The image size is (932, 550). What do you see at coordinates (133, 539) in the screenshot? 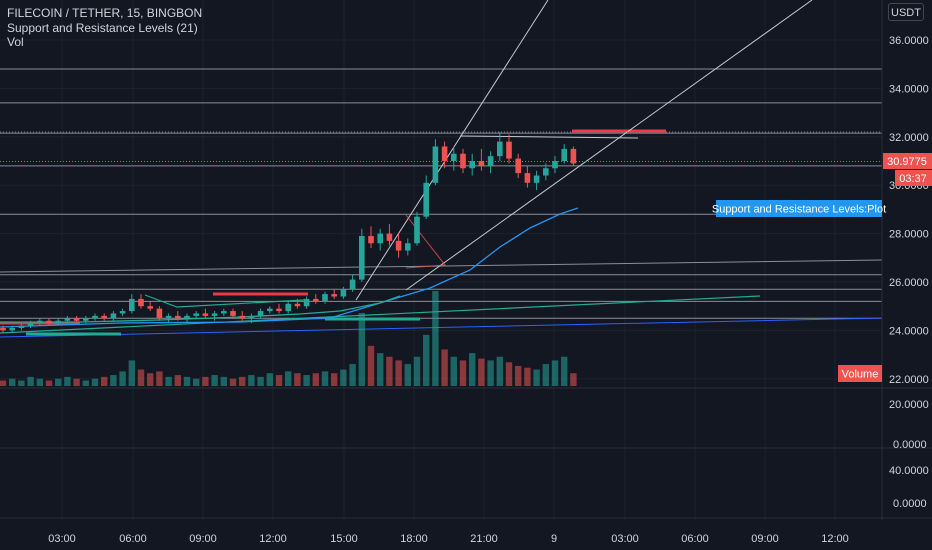
I see `time-tick-label: 06:00` at bounding box center [133, 539].